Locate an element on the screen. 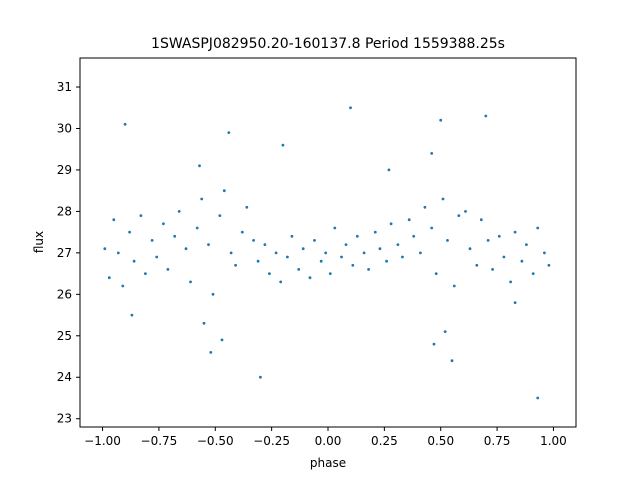 Image resolution: width=640 pixels, height=485 pixels. y-tick-label: 24 is located at coordinates (64, 377).